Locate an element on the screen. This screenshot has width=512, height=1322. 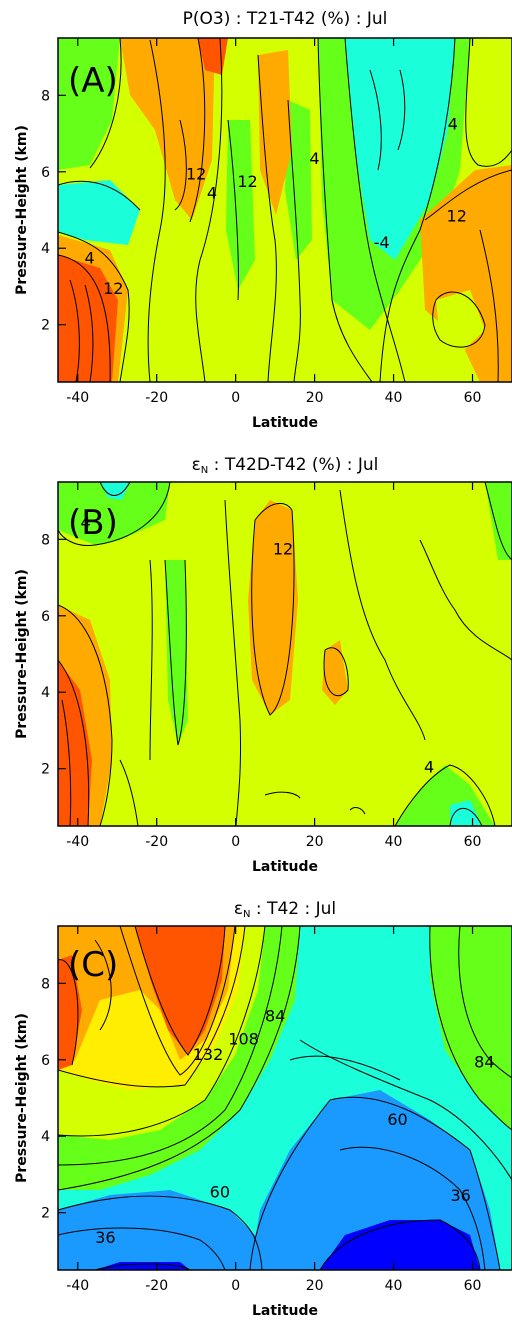
panel-b-x-tick-label: 60 is located at coordinates (473, 842).